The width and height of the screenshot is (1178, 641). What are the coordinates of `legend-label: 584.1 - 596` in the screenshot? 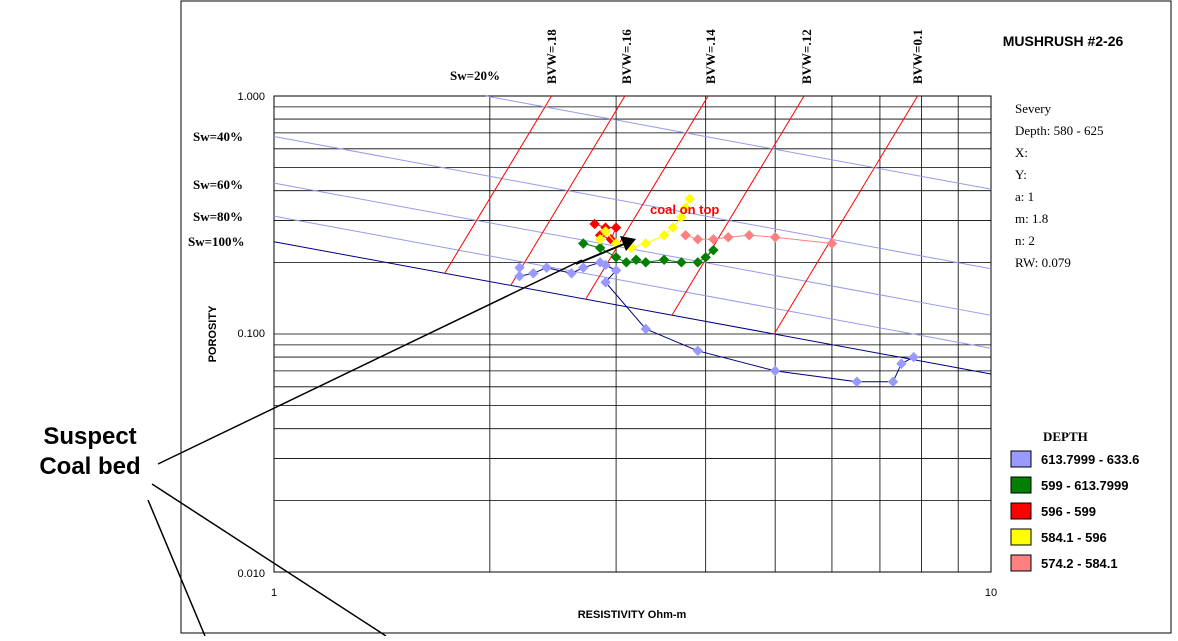 It's located at (1074, 537).